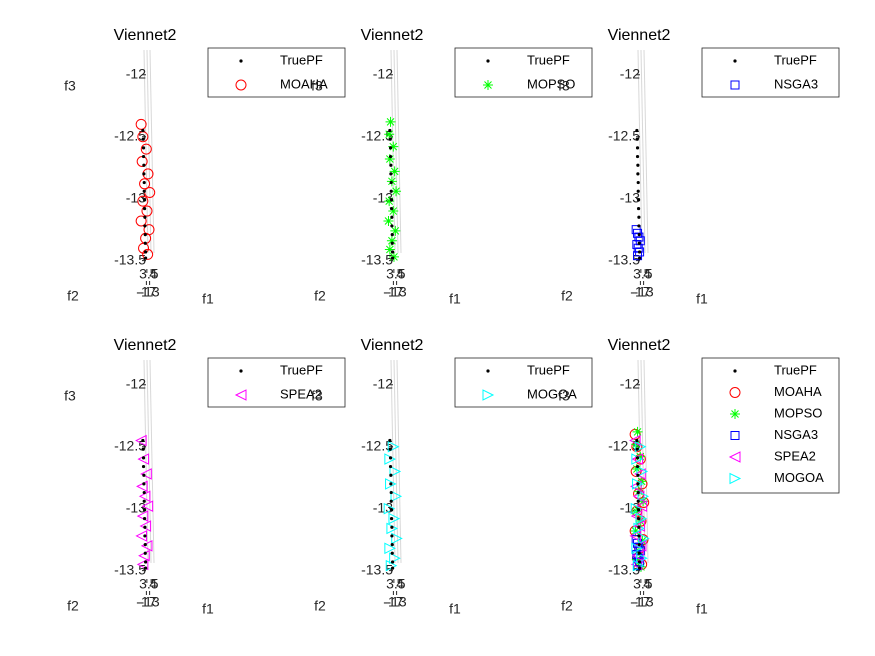  I want to click on z-tick-label: -13, so click(136, 507).